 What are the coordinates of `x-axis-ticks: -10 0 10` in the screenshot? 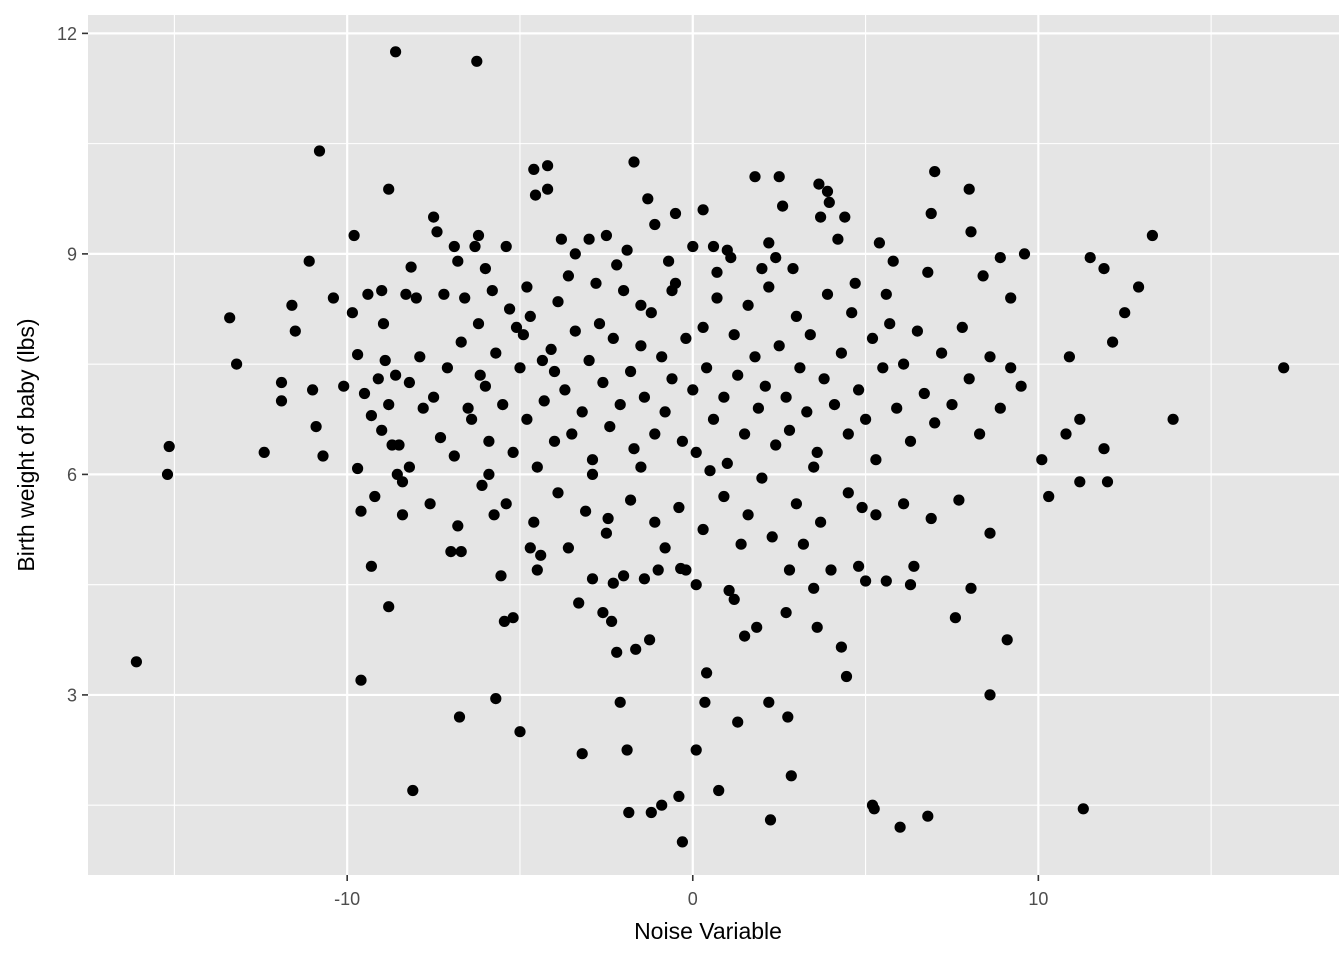 It's located at (691, 892).